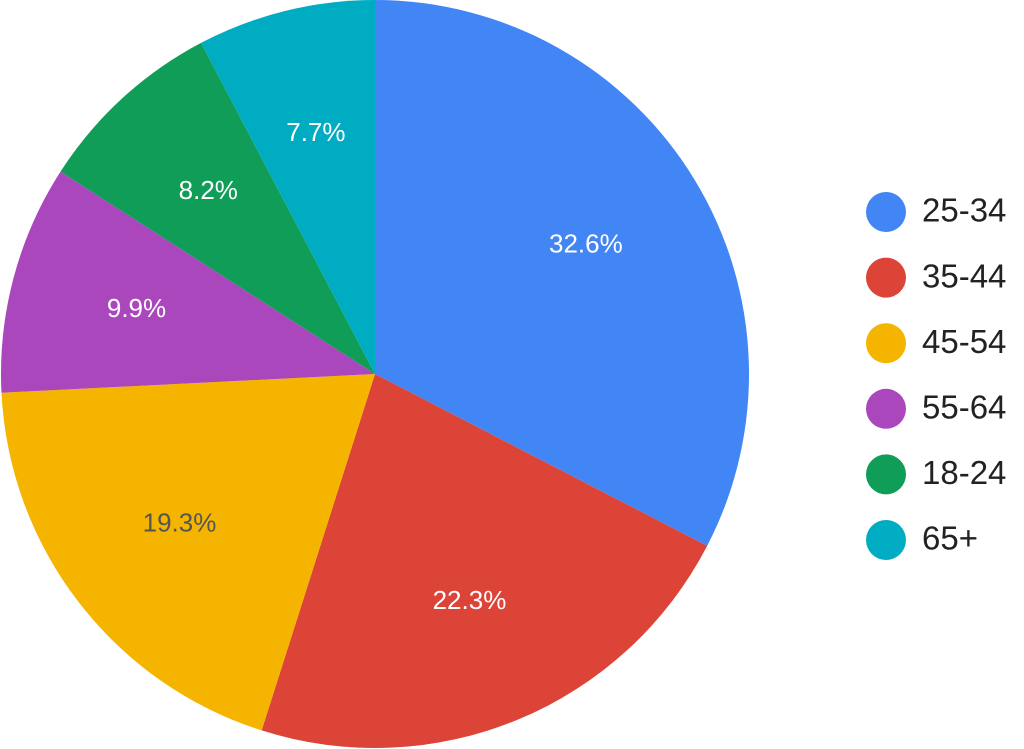 The image size is (1024, 749). Describe the element at coordinates (950, 538) in the screenshot. I see `legend-label-65plus: 65+` at that location.